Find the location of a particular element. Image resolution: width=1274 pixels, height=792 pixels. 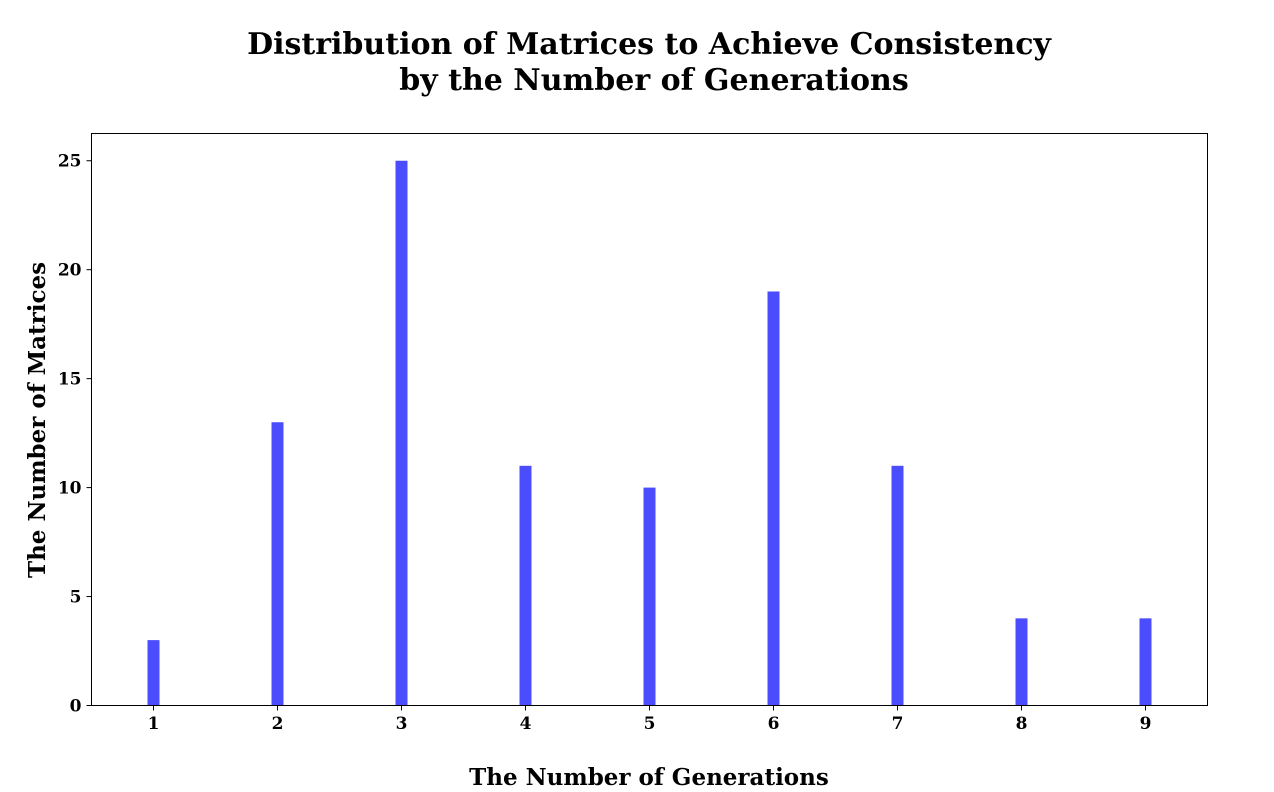

x-tick-label: 9 is located at coordinates (1146, 724).